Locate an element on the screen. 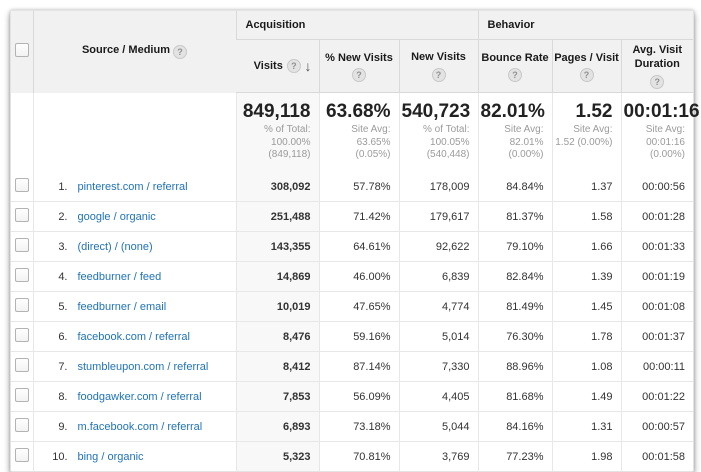 The width and height of the screenshot is (701, 472). pct-new-visits-label: % New Visits is located at coordinates (359, 57).